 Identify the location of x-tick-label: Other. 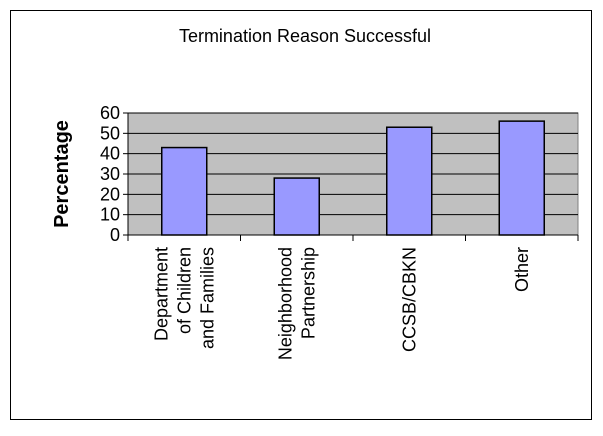
(522, 269).